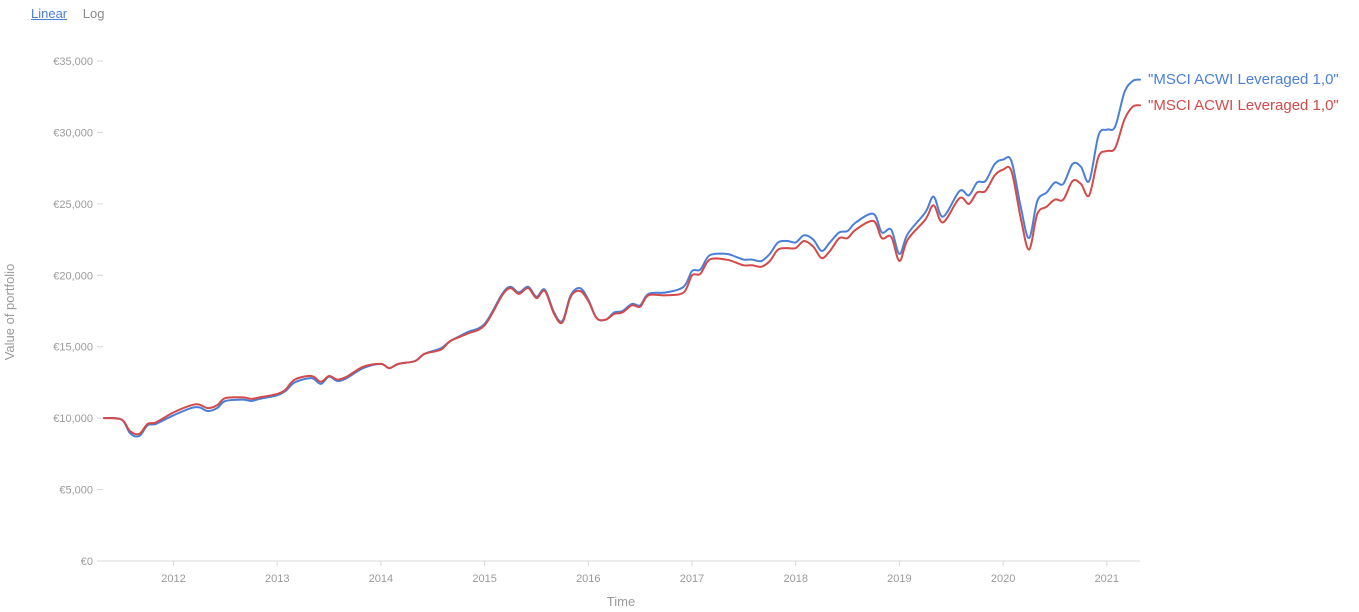 This screenshot has height=612, width=1359. Describe the element at coordinates (73, 419) in the screenshot. I see `y-tick-label: €10,000` at that location.